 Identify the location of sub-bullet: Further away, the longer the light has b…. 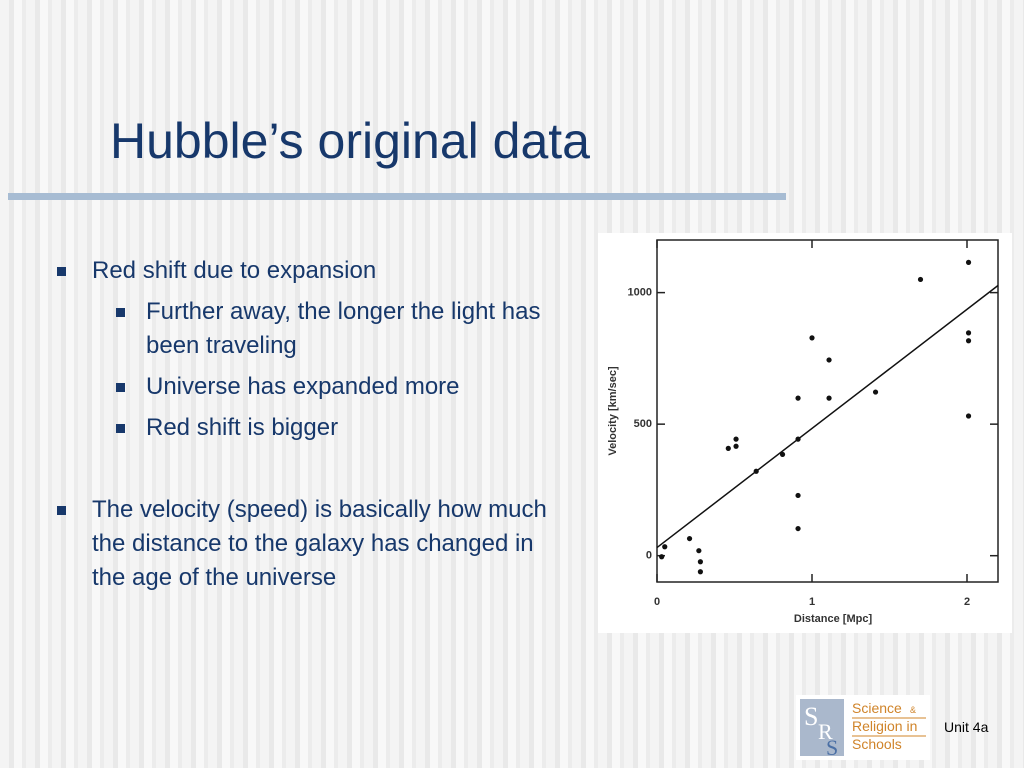
(341, 329).